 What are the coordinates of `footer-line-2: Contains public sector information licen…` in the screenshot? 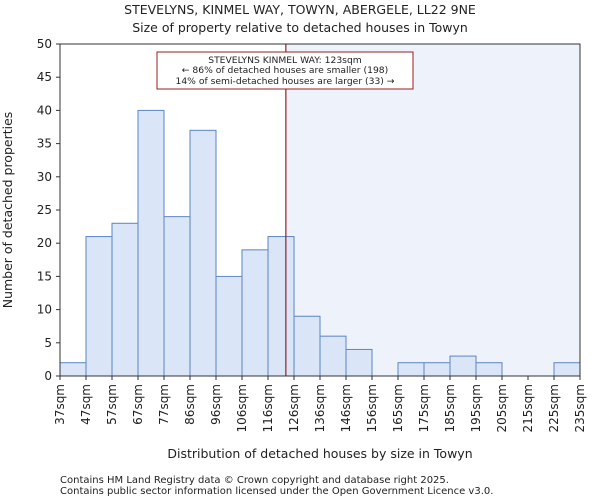 It's located at (276, 491).